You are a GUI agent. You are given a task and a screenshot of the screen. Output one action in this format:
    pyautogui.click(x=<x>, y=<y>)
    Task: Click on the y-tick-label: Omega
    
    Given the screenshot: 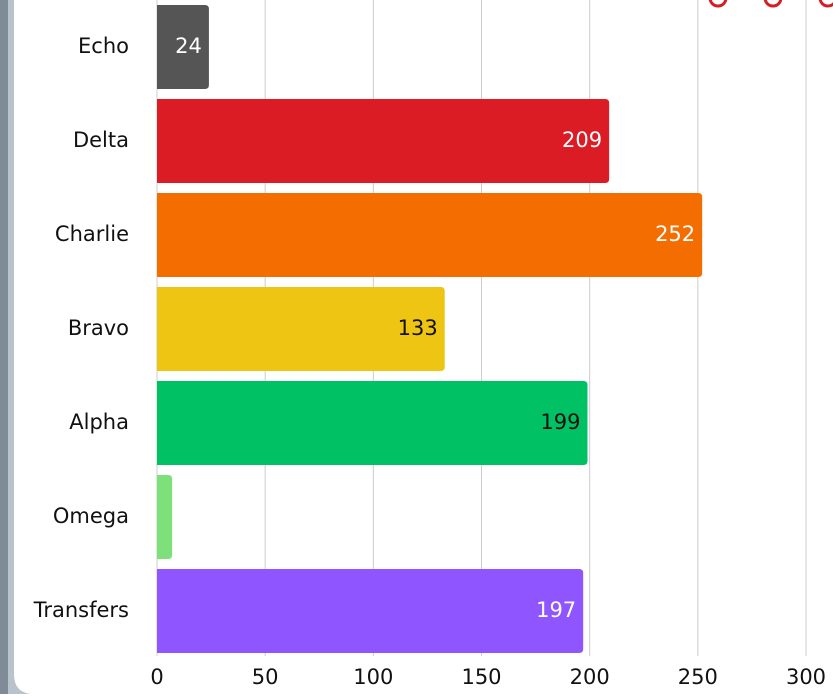 What is the action you would take?
    pyautogui.click(x=91, y=516)
    